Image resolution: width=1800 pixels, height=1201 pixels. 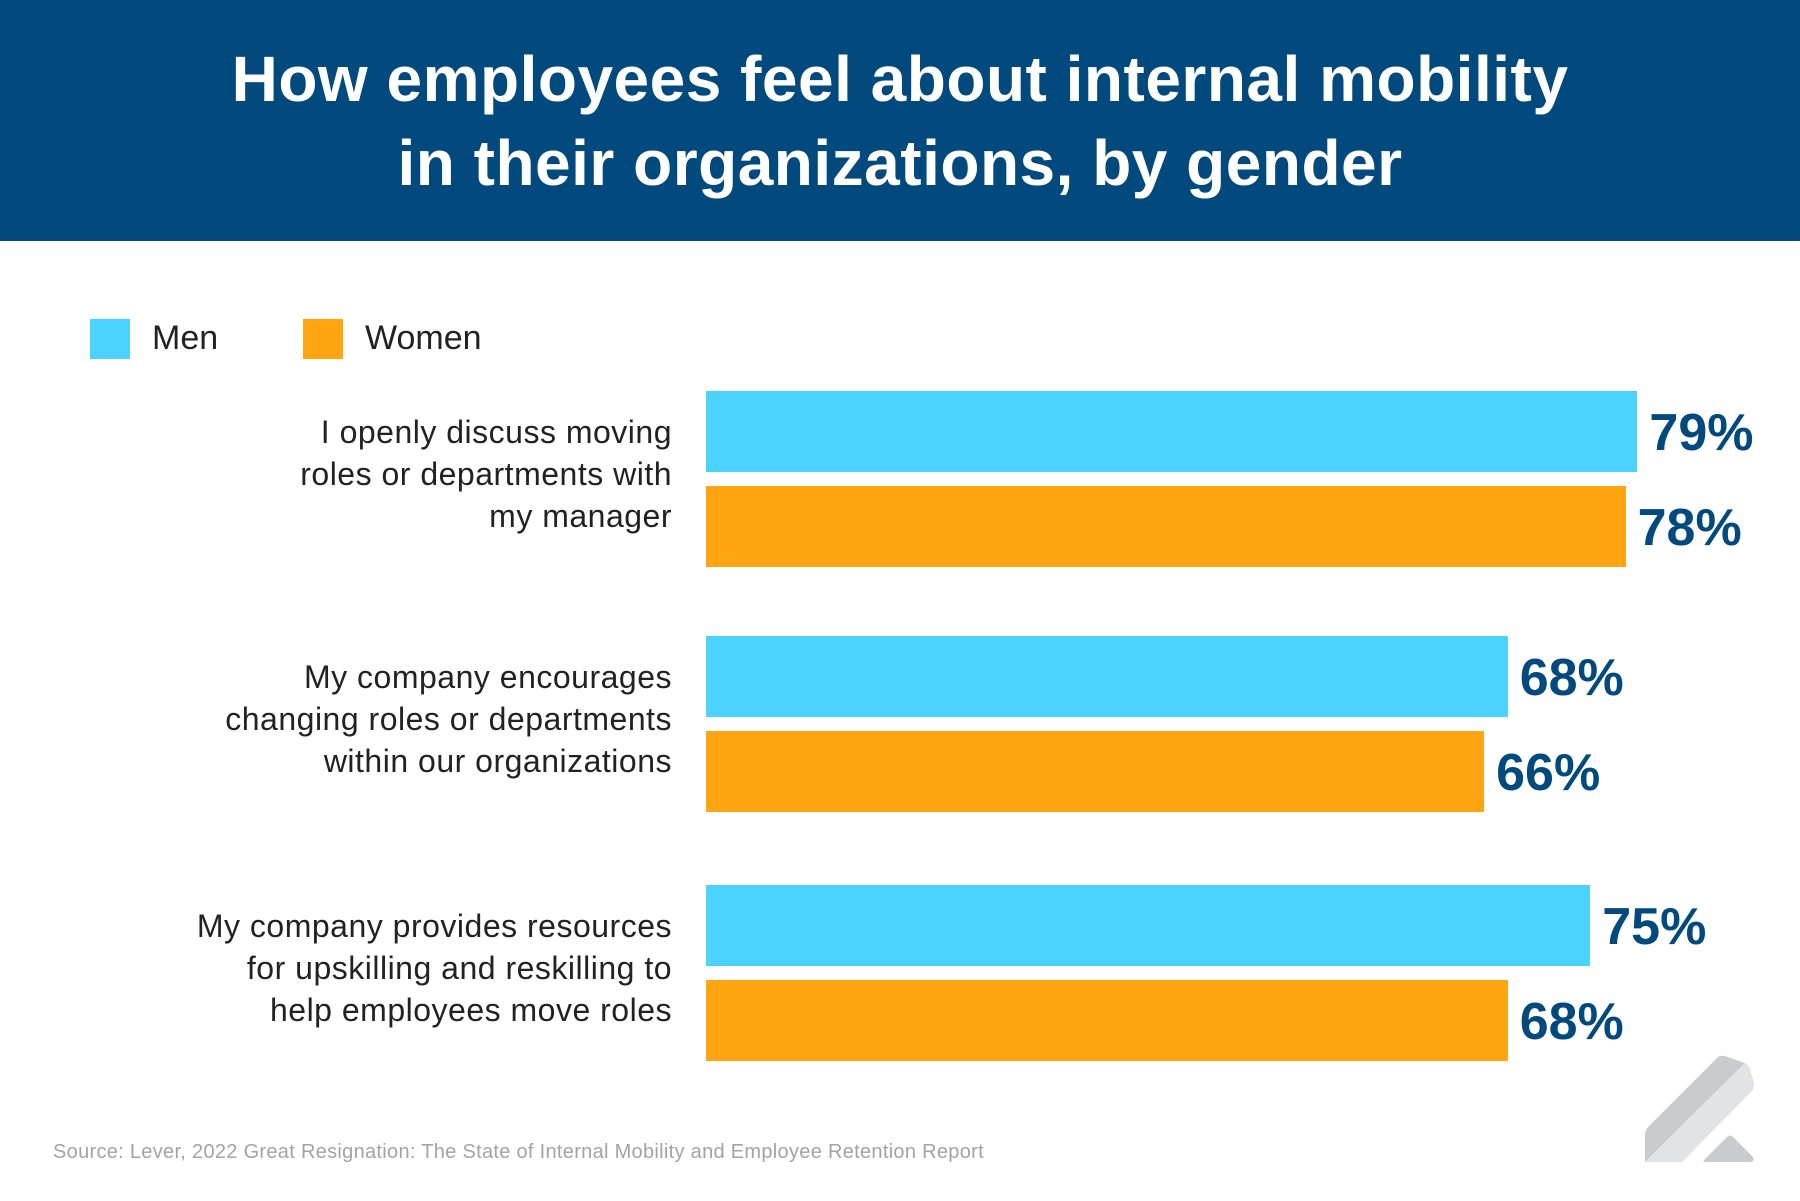 I want to click on category-label-line: My company provides resources, so click(x=434, y=926).